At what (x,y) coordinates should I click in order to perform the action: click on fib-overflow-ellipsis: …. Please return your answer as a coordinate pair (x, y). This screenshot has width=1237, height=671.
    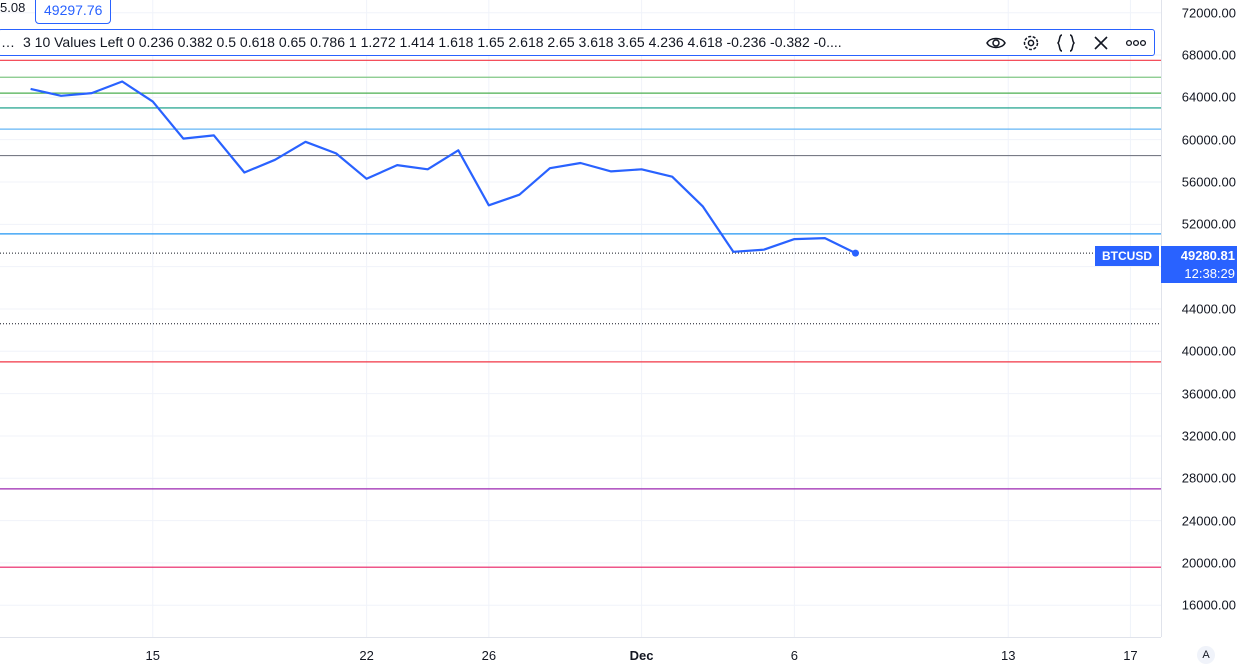
    Looking at the image, I should click on (8, 42).